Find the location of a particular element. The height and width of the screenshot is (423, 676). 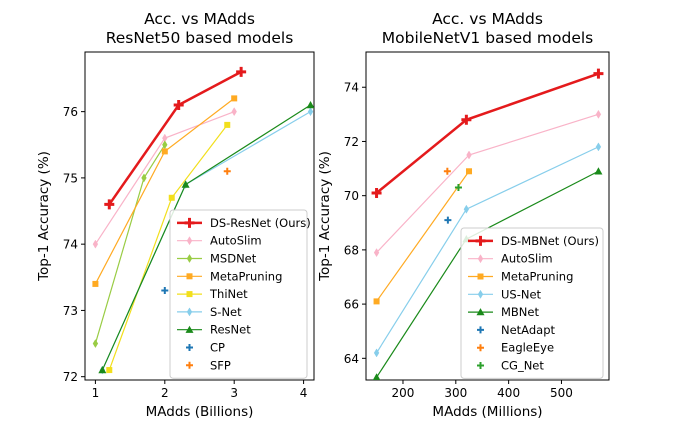

chart-2-x-tick-label: 400 is located at coordinates (508, 393).